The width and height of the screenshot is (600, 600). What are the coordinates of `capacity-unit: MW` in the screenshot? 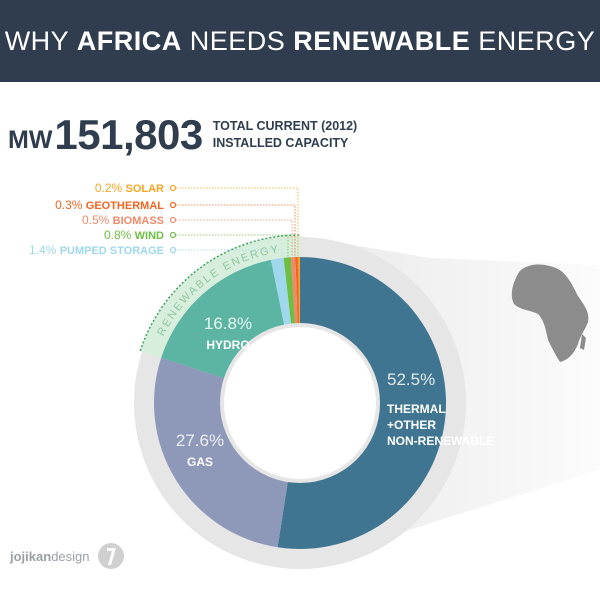 It's located at (30, 140).